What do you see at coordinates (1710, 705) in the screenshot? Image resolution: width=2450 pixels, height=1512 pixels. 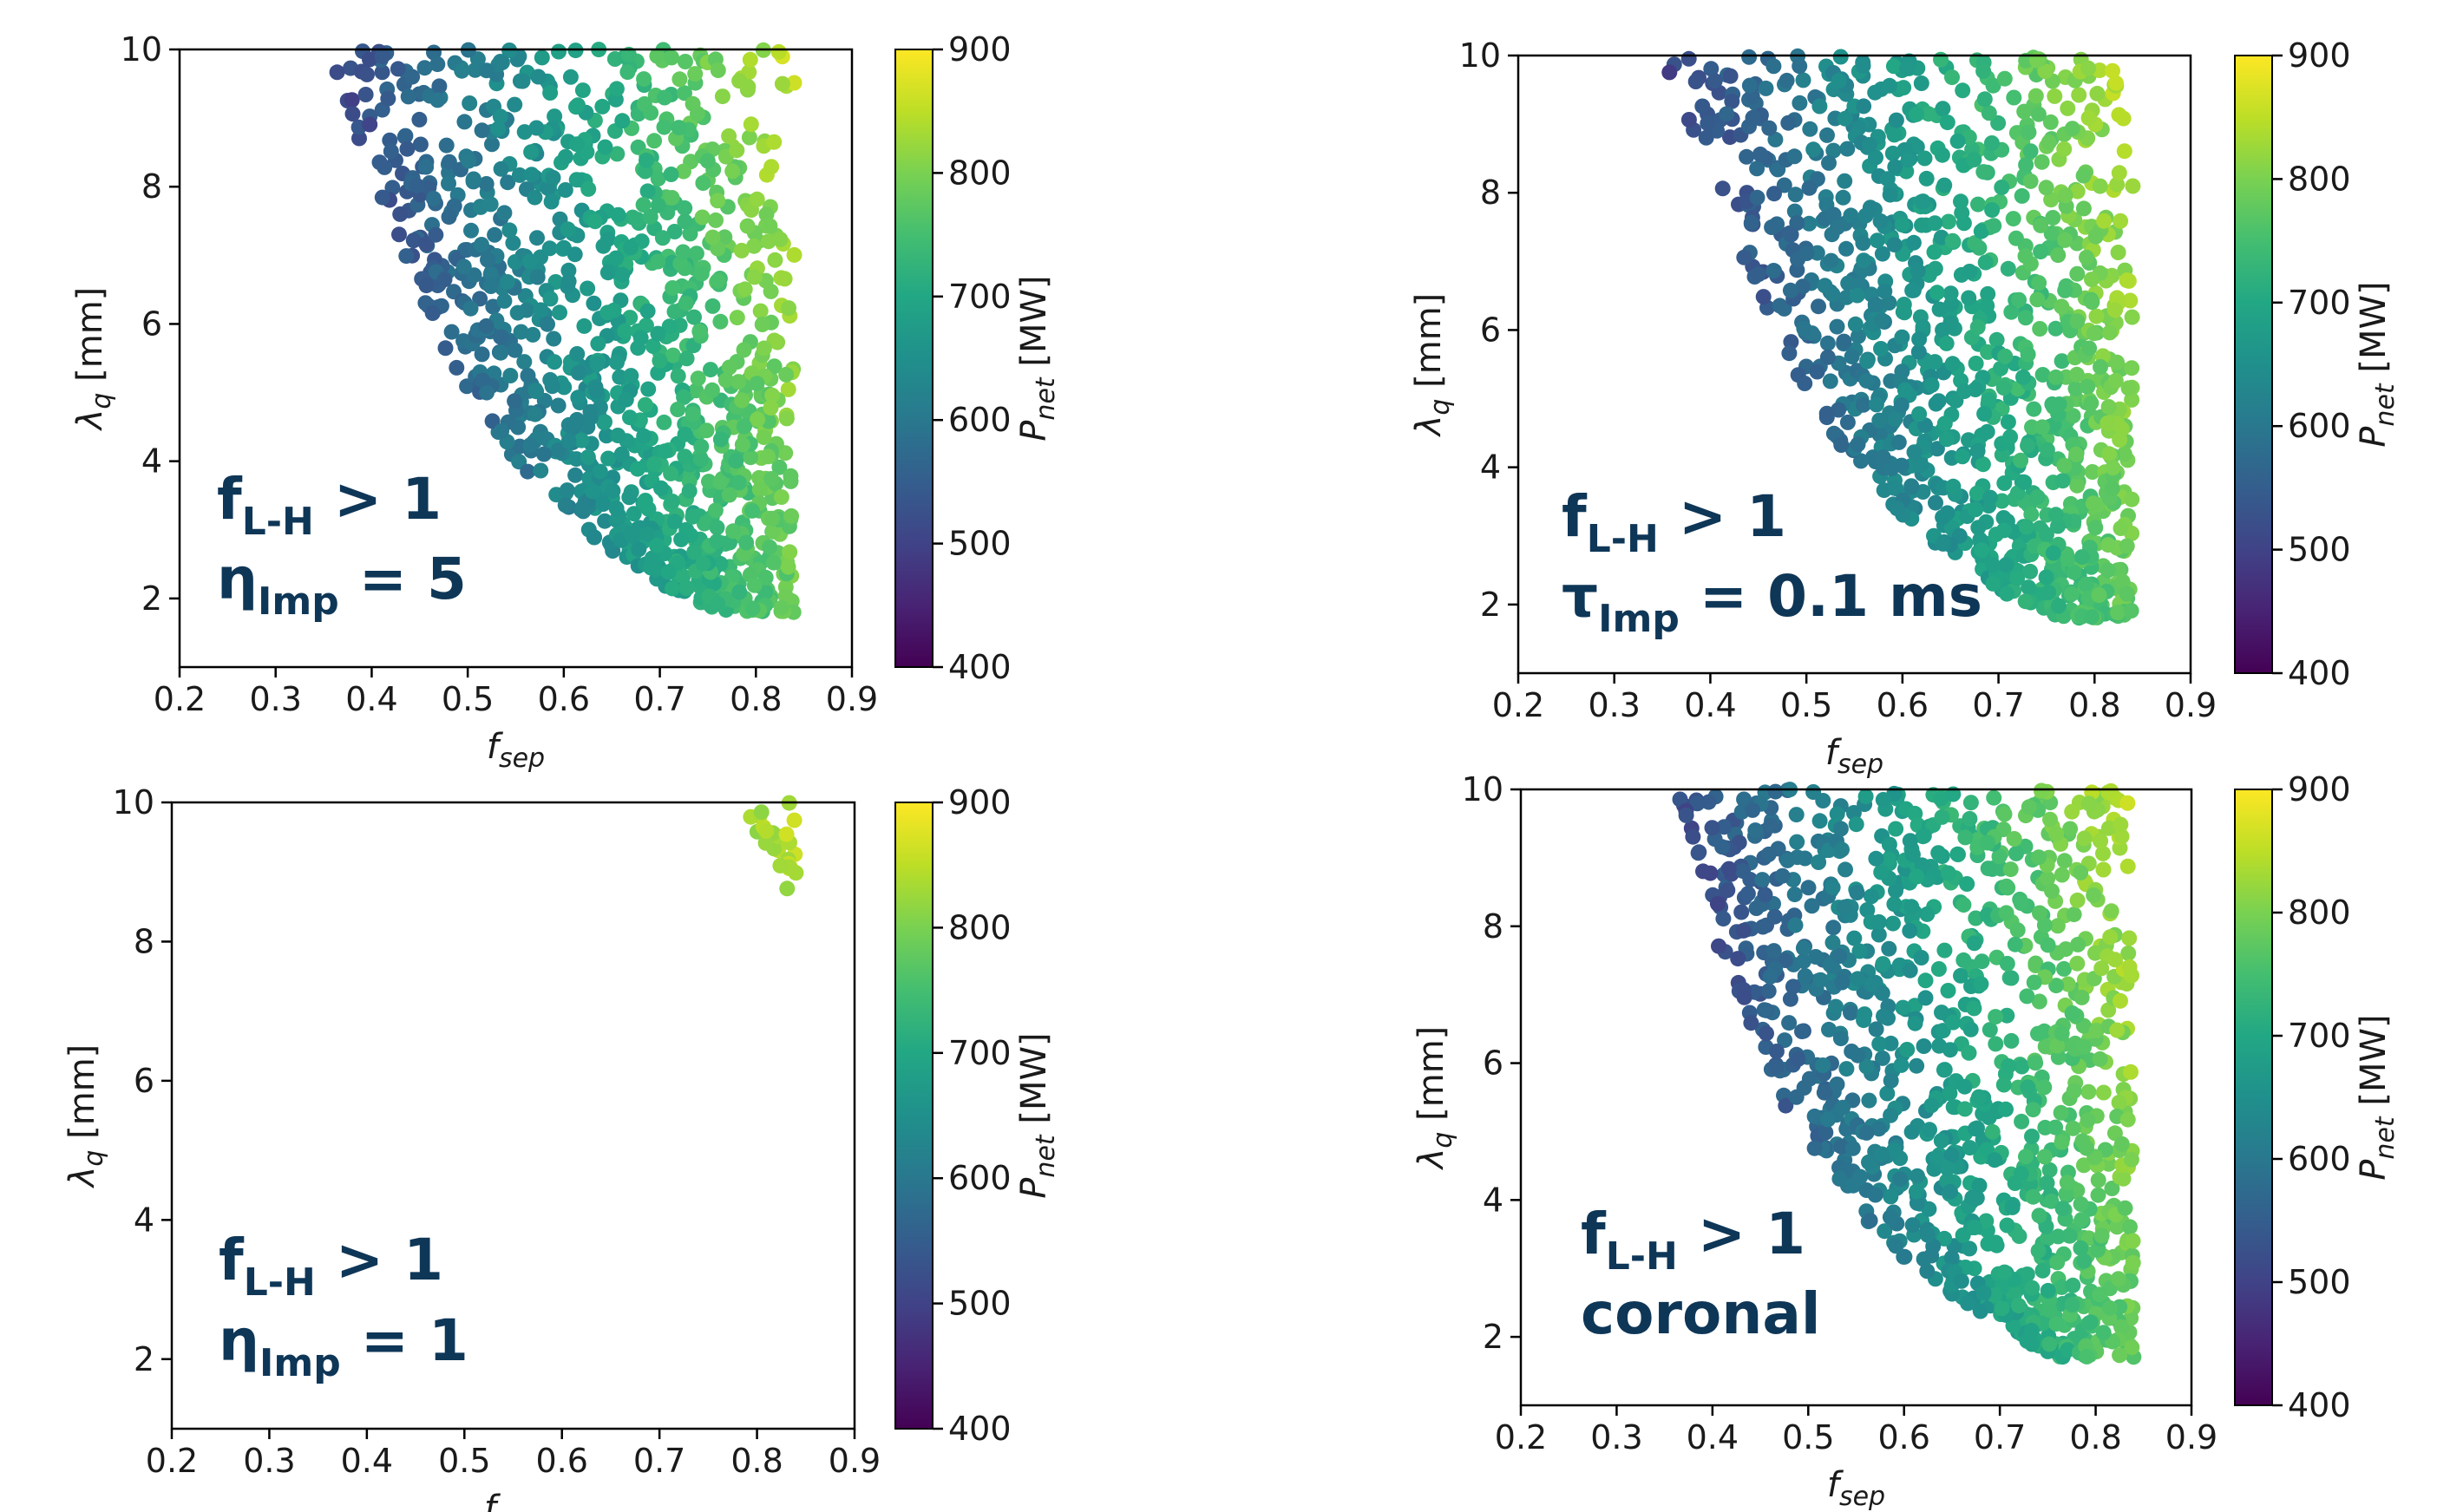 I see `x-tick-label: 0.4` at bounding box center [1710, 705].